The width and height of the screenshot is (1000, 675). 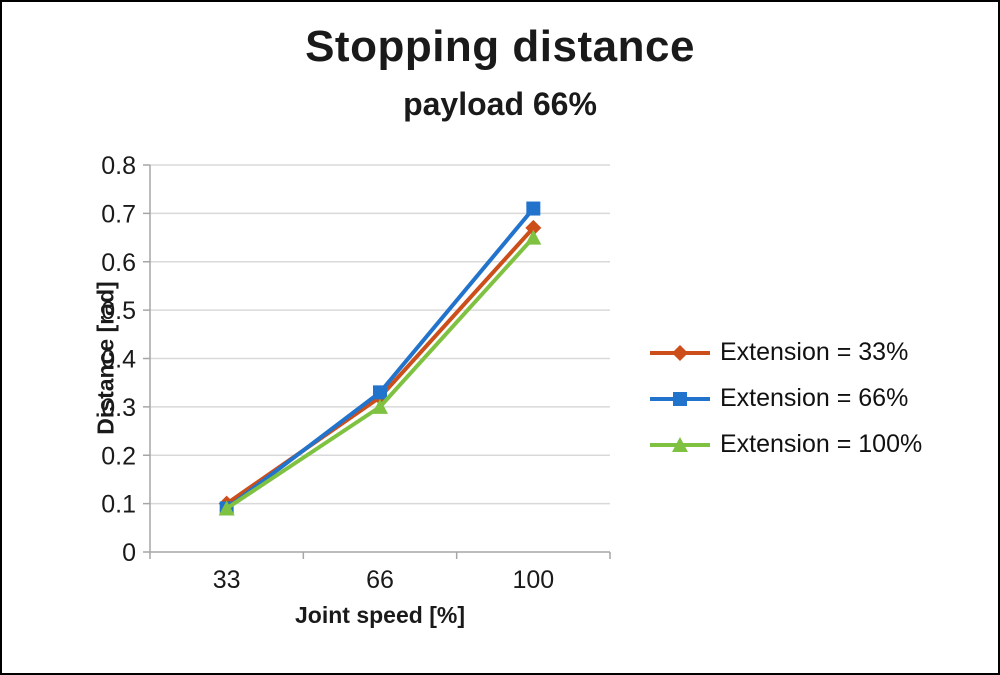 What do you see at coordinates (380, 615) in the screenshot?
I see `x-axis-title: Joint speed [%]` at bounding box center [380, 615].